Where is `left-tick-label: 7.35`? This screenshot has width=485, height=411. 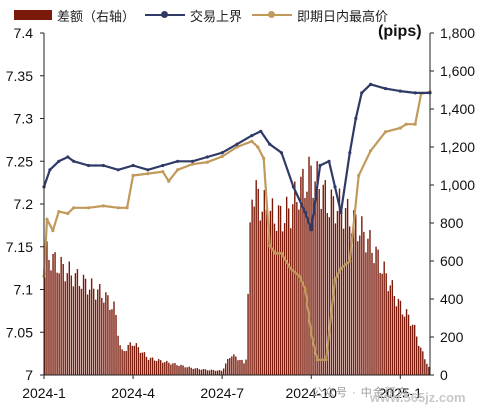 left-tick-label: 7.35 is located at coordinates (19, 76).